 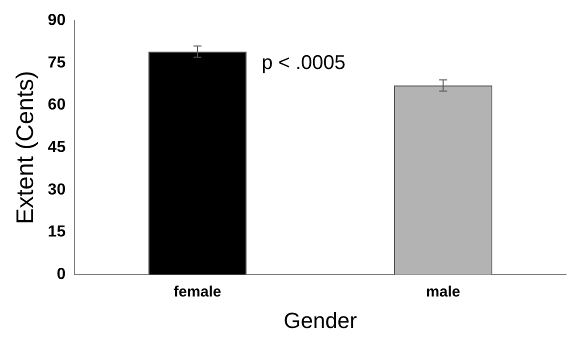 What do you see at coordinates (57, 232) in the screenshot?
I see `y-tick-label: 15` at bounding box center [57, 232].